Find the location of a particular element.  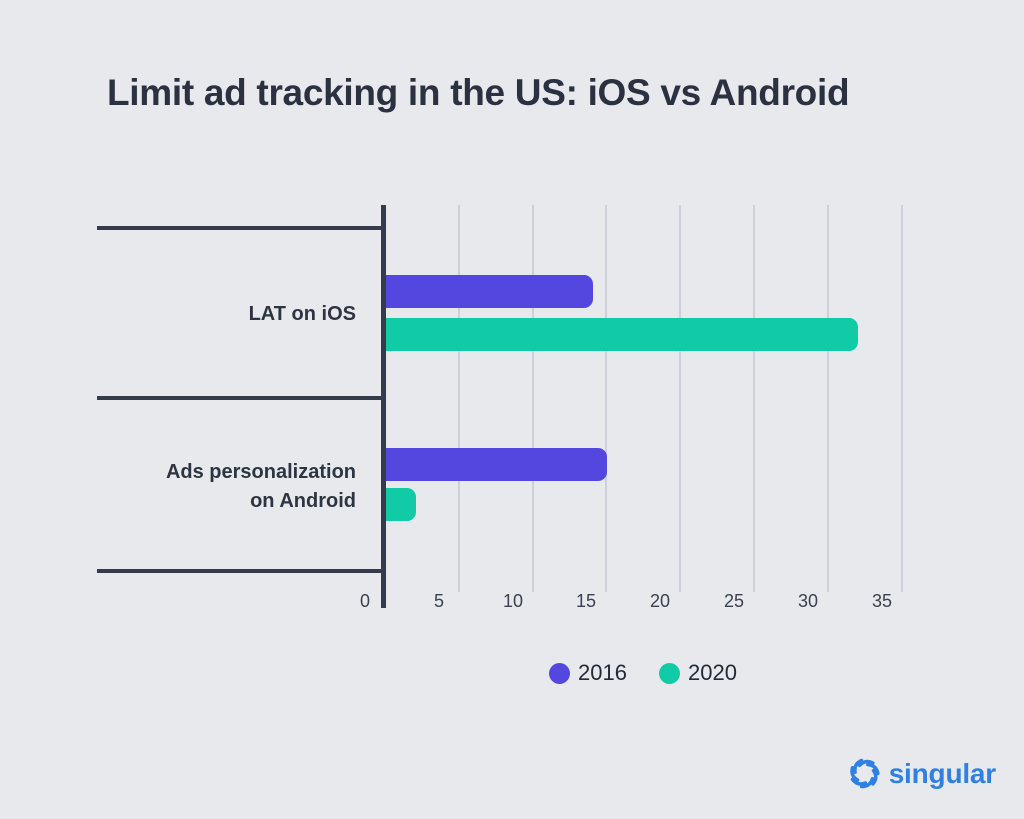

x-tick-5: 5 is located at coordinates (438, 601).